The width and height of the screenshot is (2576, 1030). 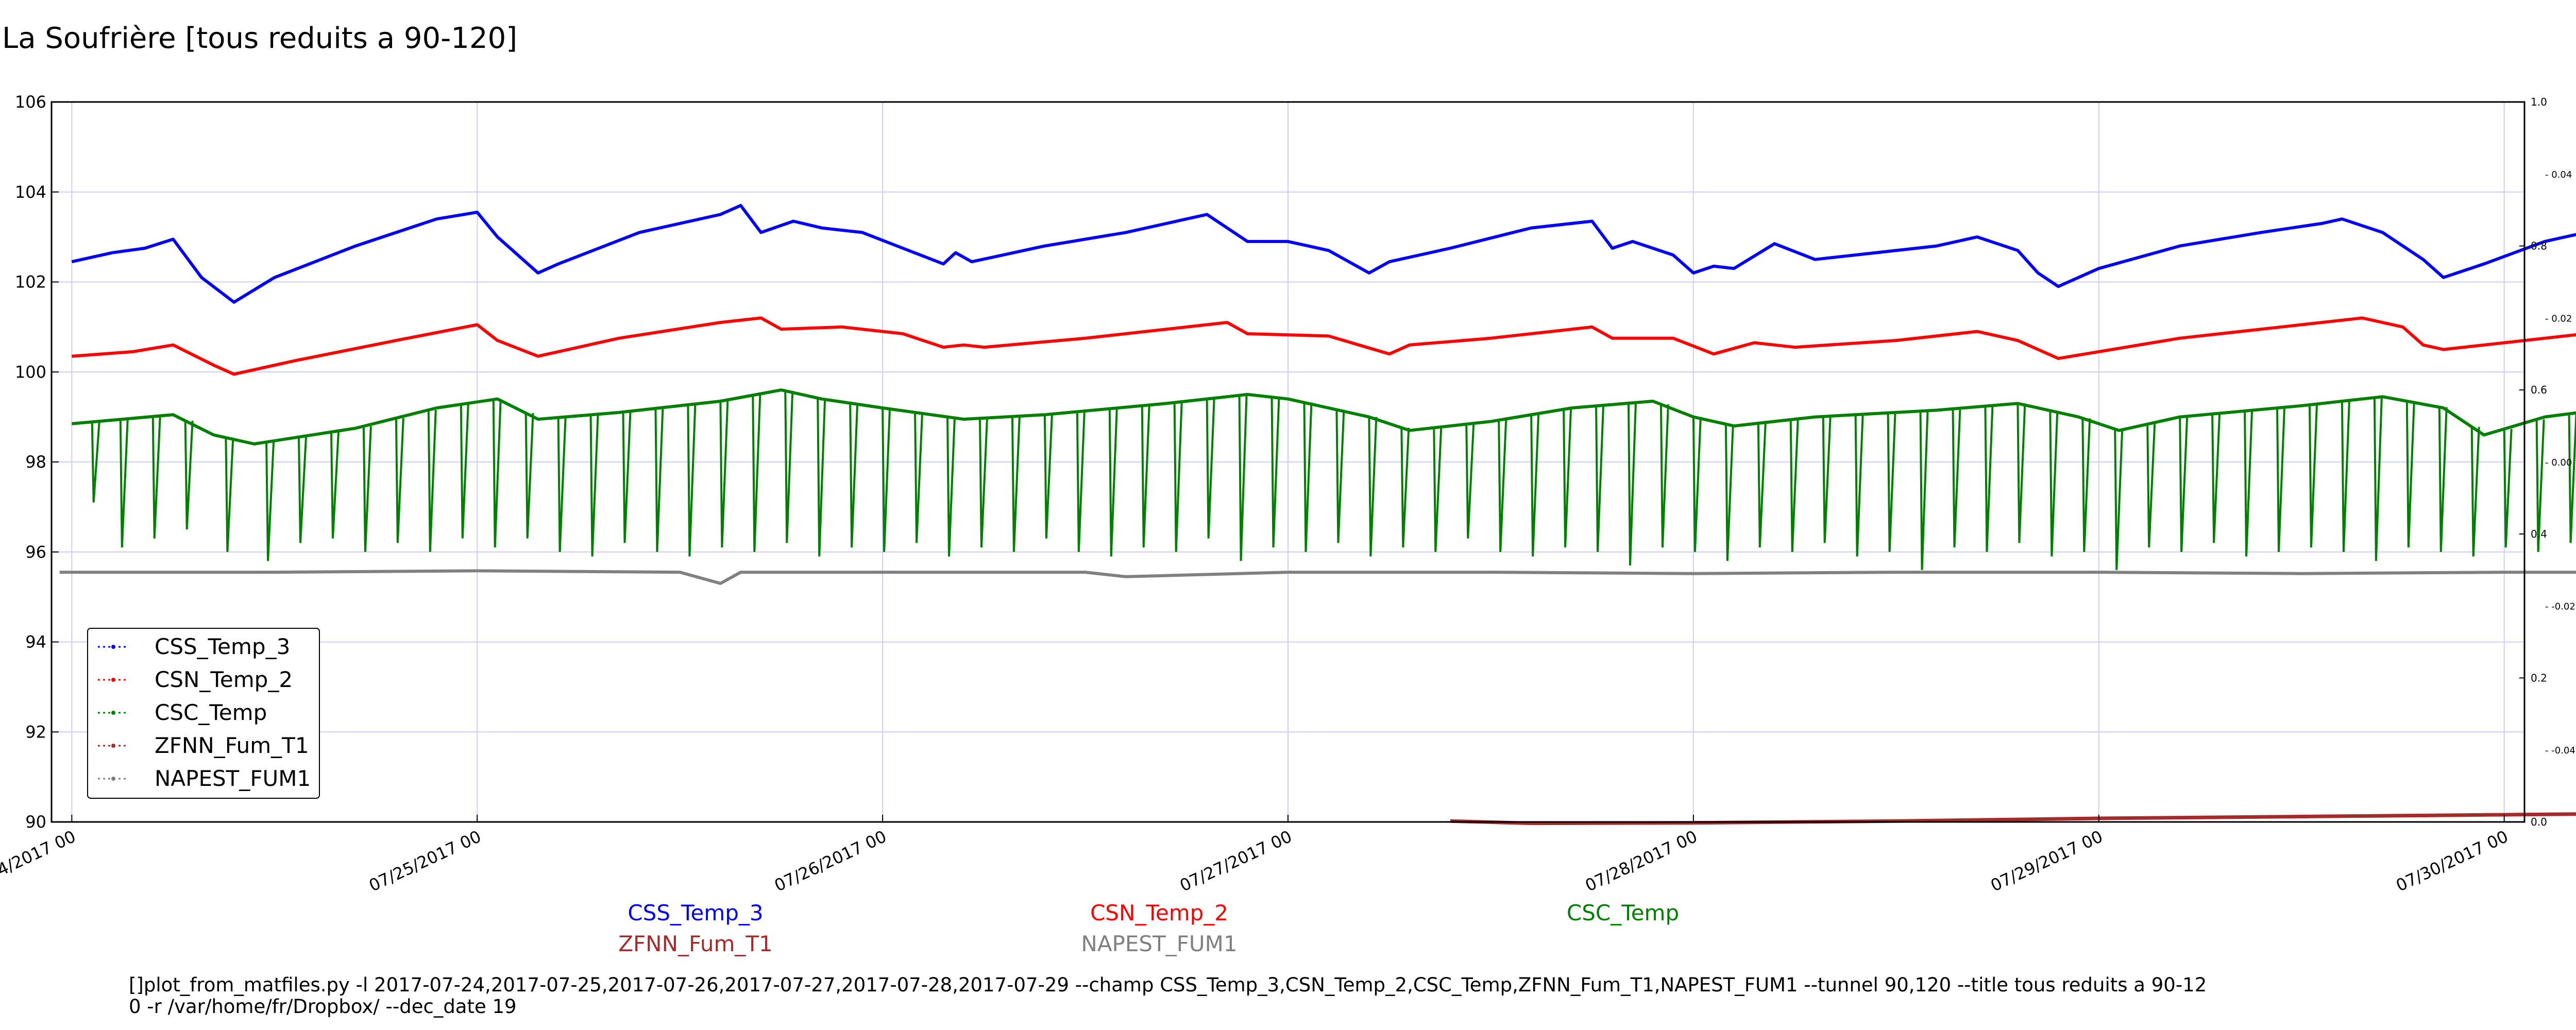 What do you see at coordinates (233, 778) in the screenshot?
I see `legend-label: NAPEST_FUM1` at bounding box center [233, 778].